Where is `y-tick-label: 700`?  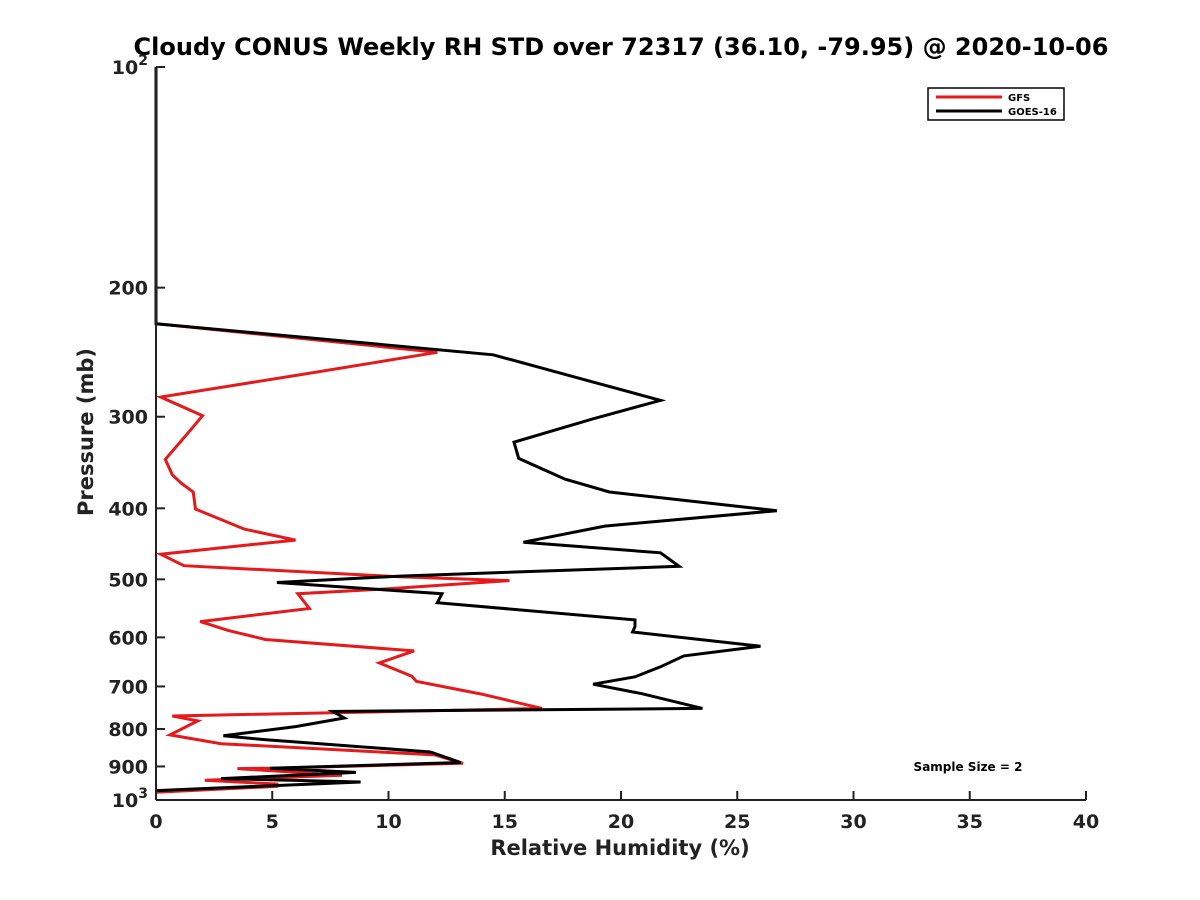 y-tick-label: 700 is located at coordinates (128, 687).